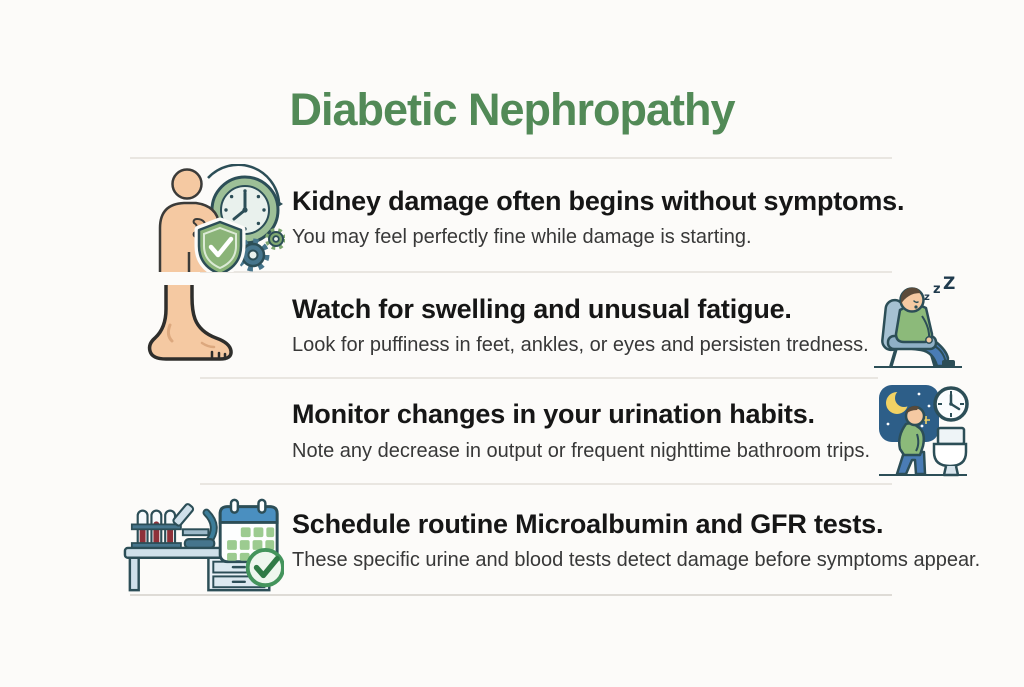 The height and width of the screenshot is (687, 1024). Describe the element at coordinates (203, 545) in the screenshot. I see `lab-test-calendar-icon` at that location.